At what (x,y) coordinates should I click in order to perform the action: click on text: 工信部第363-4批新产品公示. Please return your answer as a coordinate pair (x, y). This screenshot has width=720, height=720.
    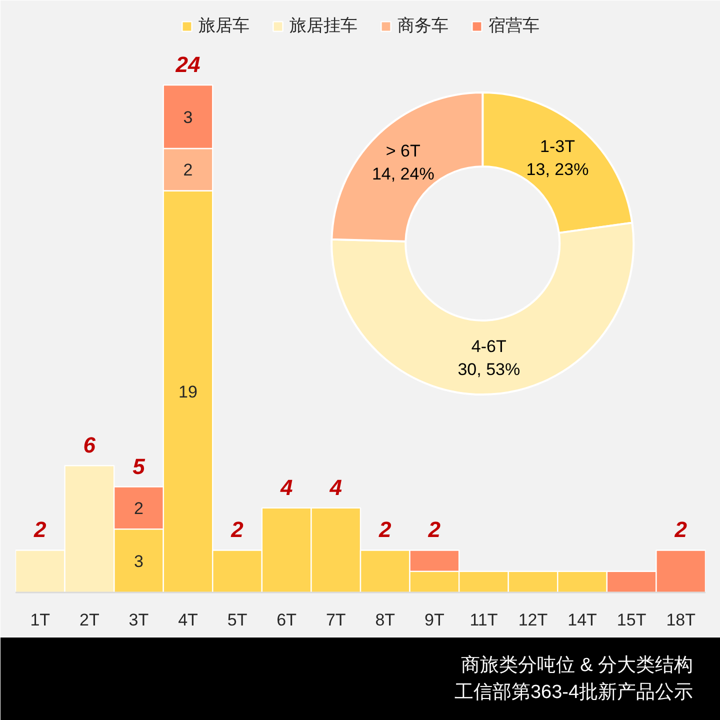
    Looking at the image, I should click on (574, 692).